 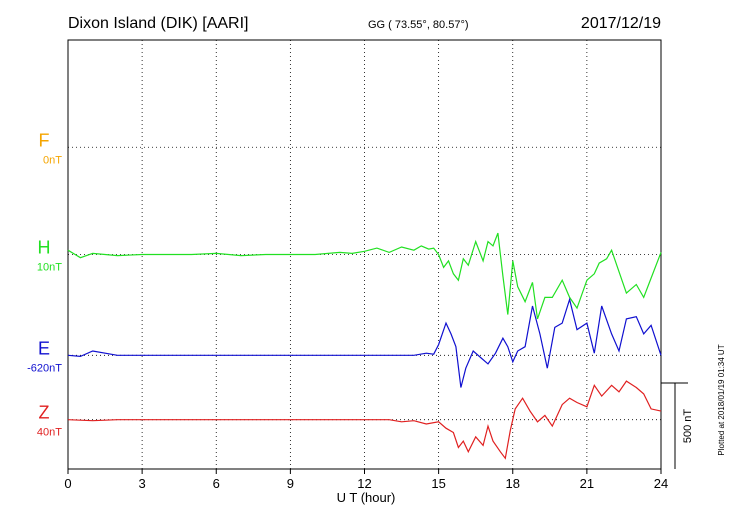 What do you see at coordinates (52, 160) in the screenshot?
I see `channel-f-baseline: 0nT` at bounding box center [52, 160].